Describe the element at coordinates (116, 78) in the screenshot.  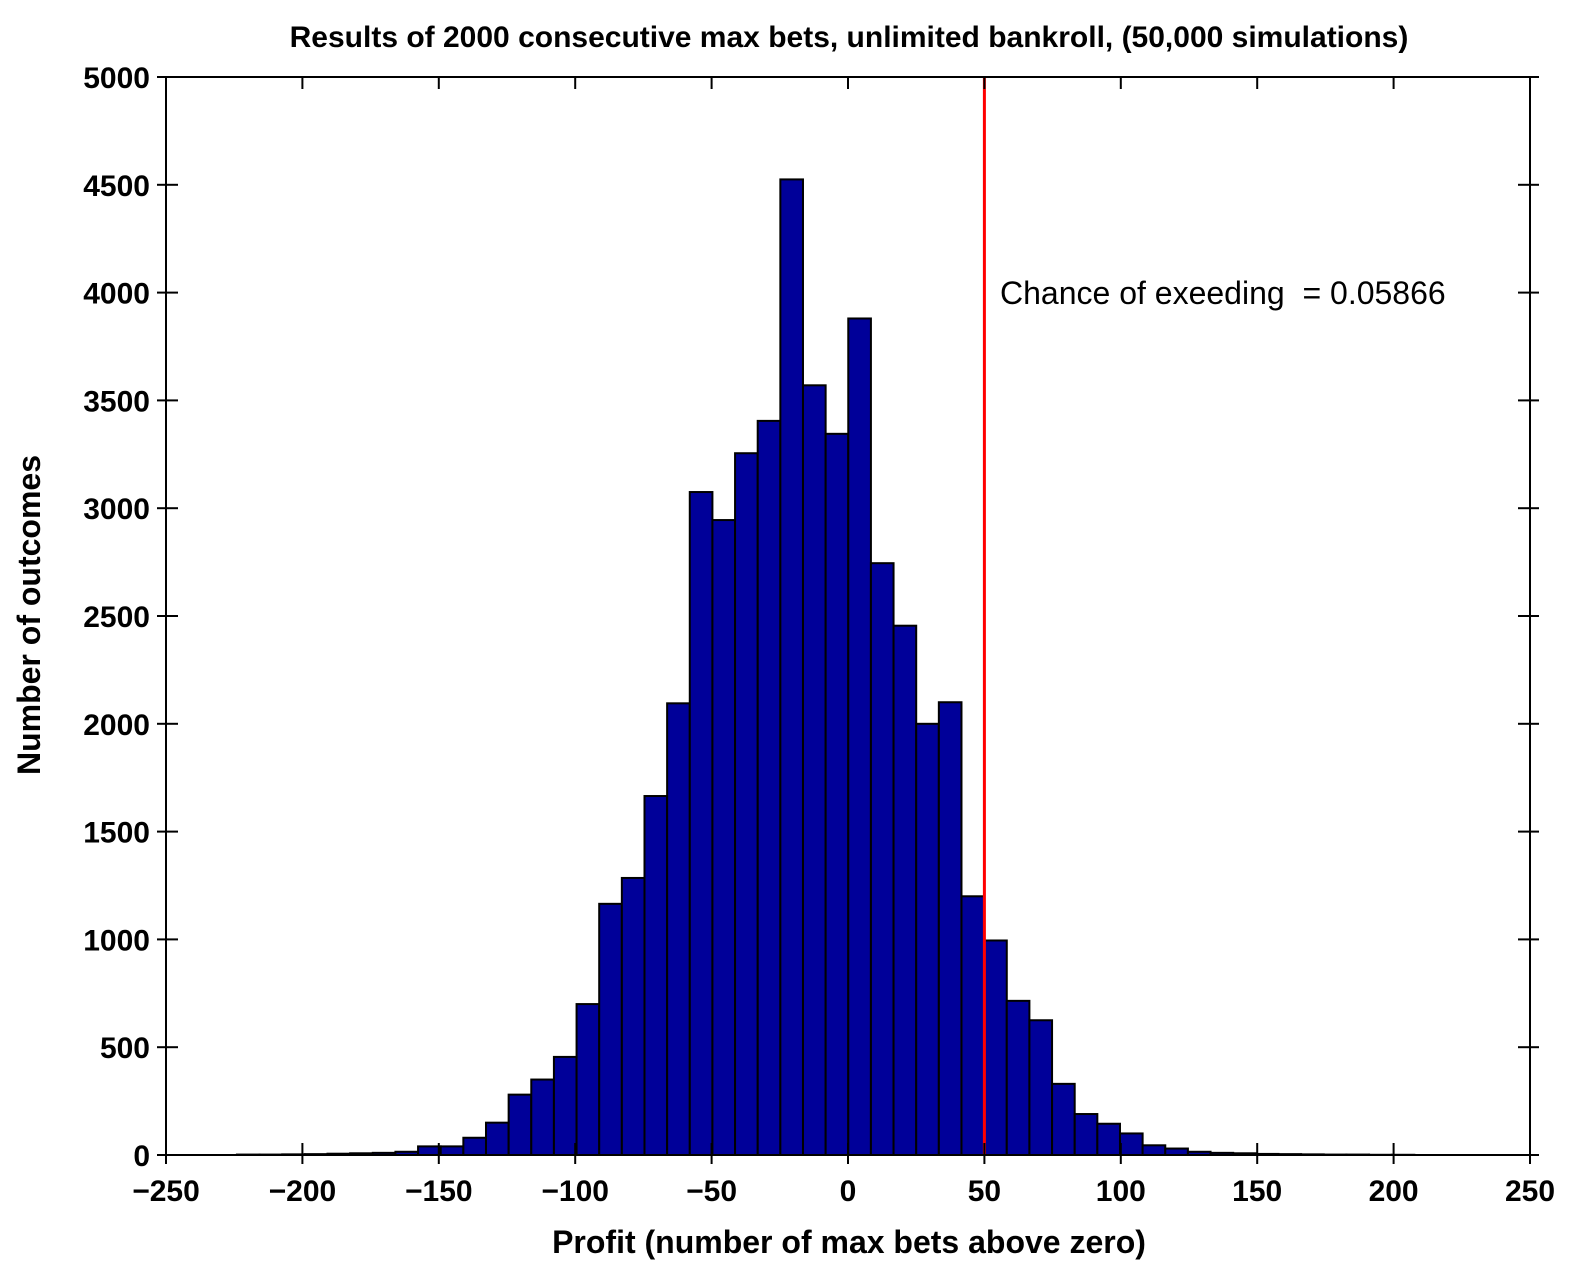
I see `y-tick-label: 5000` at that location.